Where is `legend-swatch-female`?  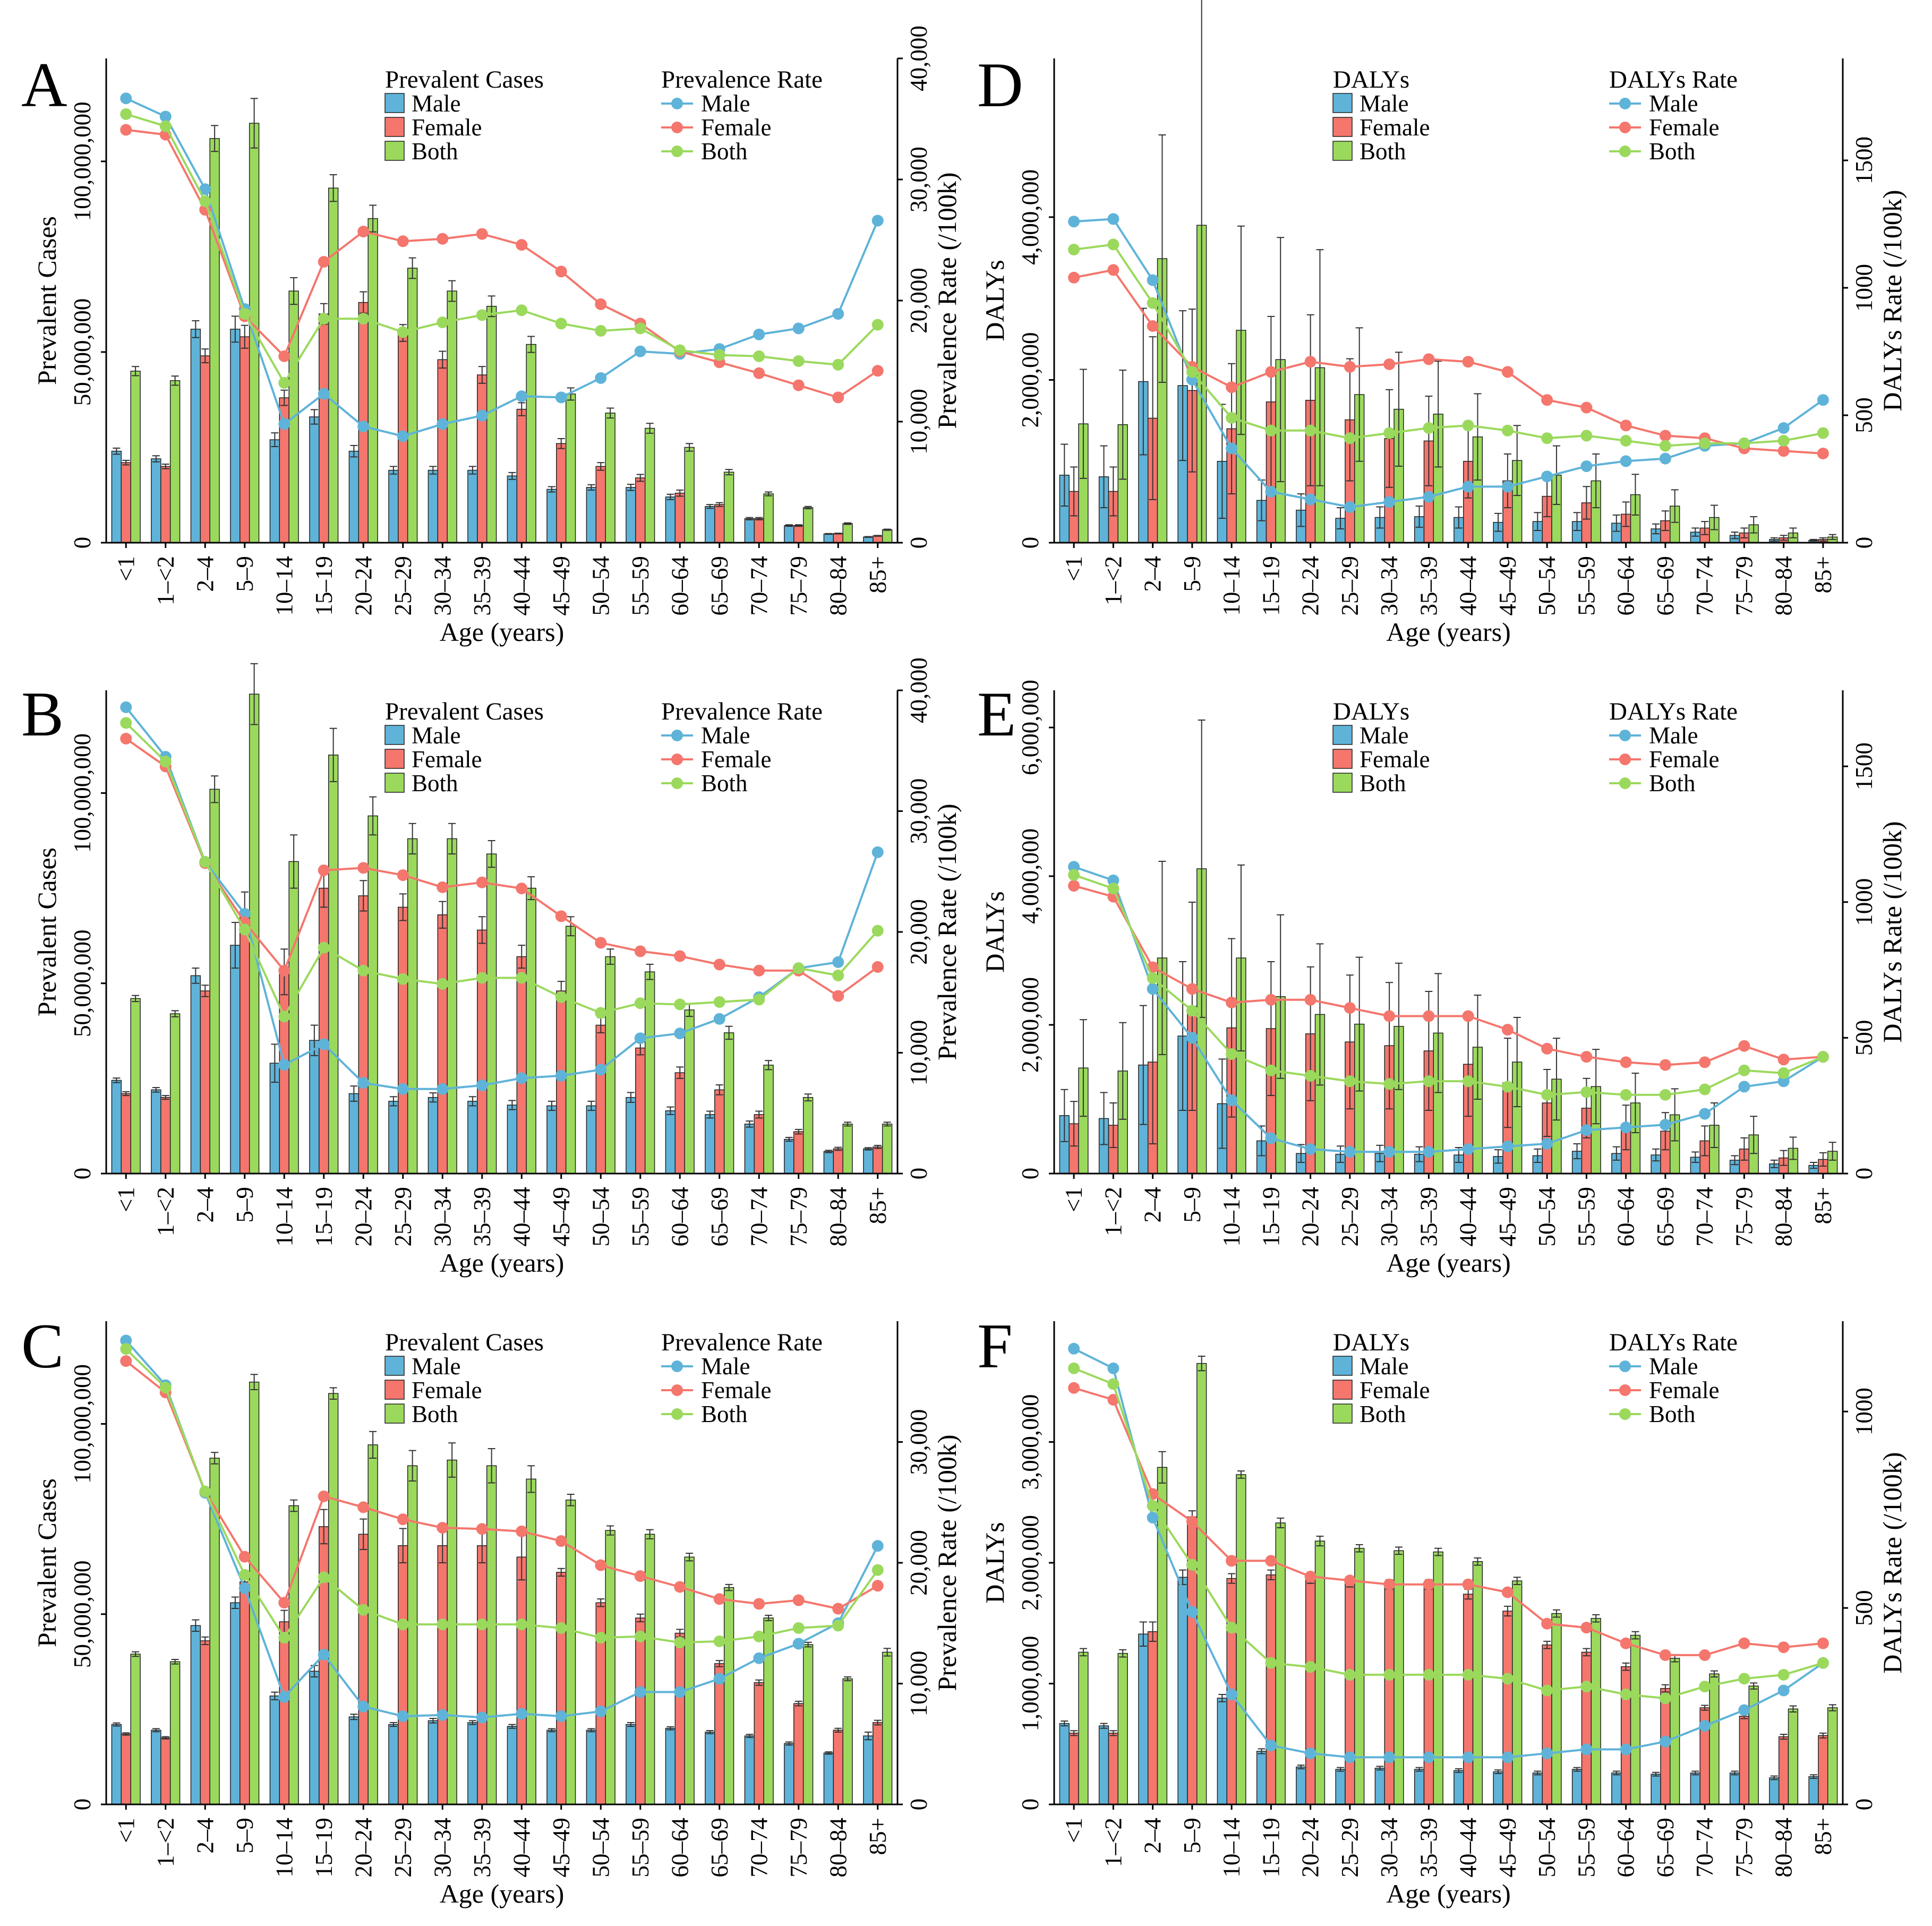 legend-swatch-female is located at coordinates (394, 1390).